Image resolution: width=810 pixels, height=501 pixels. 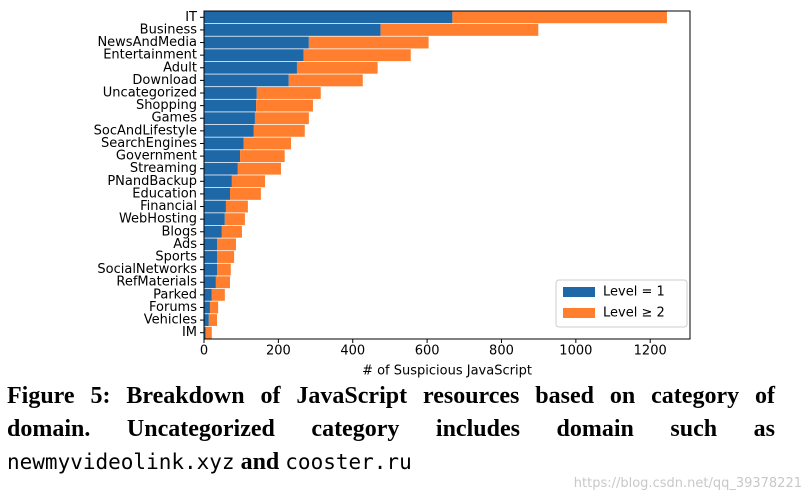 What do you see at coordinates (152, 181) in the screenshot?
I see `y-tick-label: PNandBackup` at bounding box center [152, 181].